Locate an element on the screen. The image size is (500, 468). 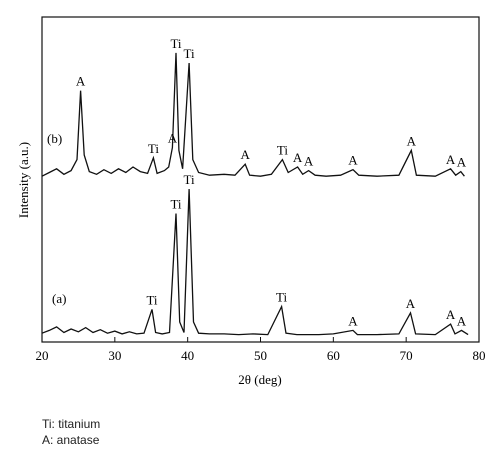
legend-titanium: Ti: titanium is located at coordinates (71, 424).